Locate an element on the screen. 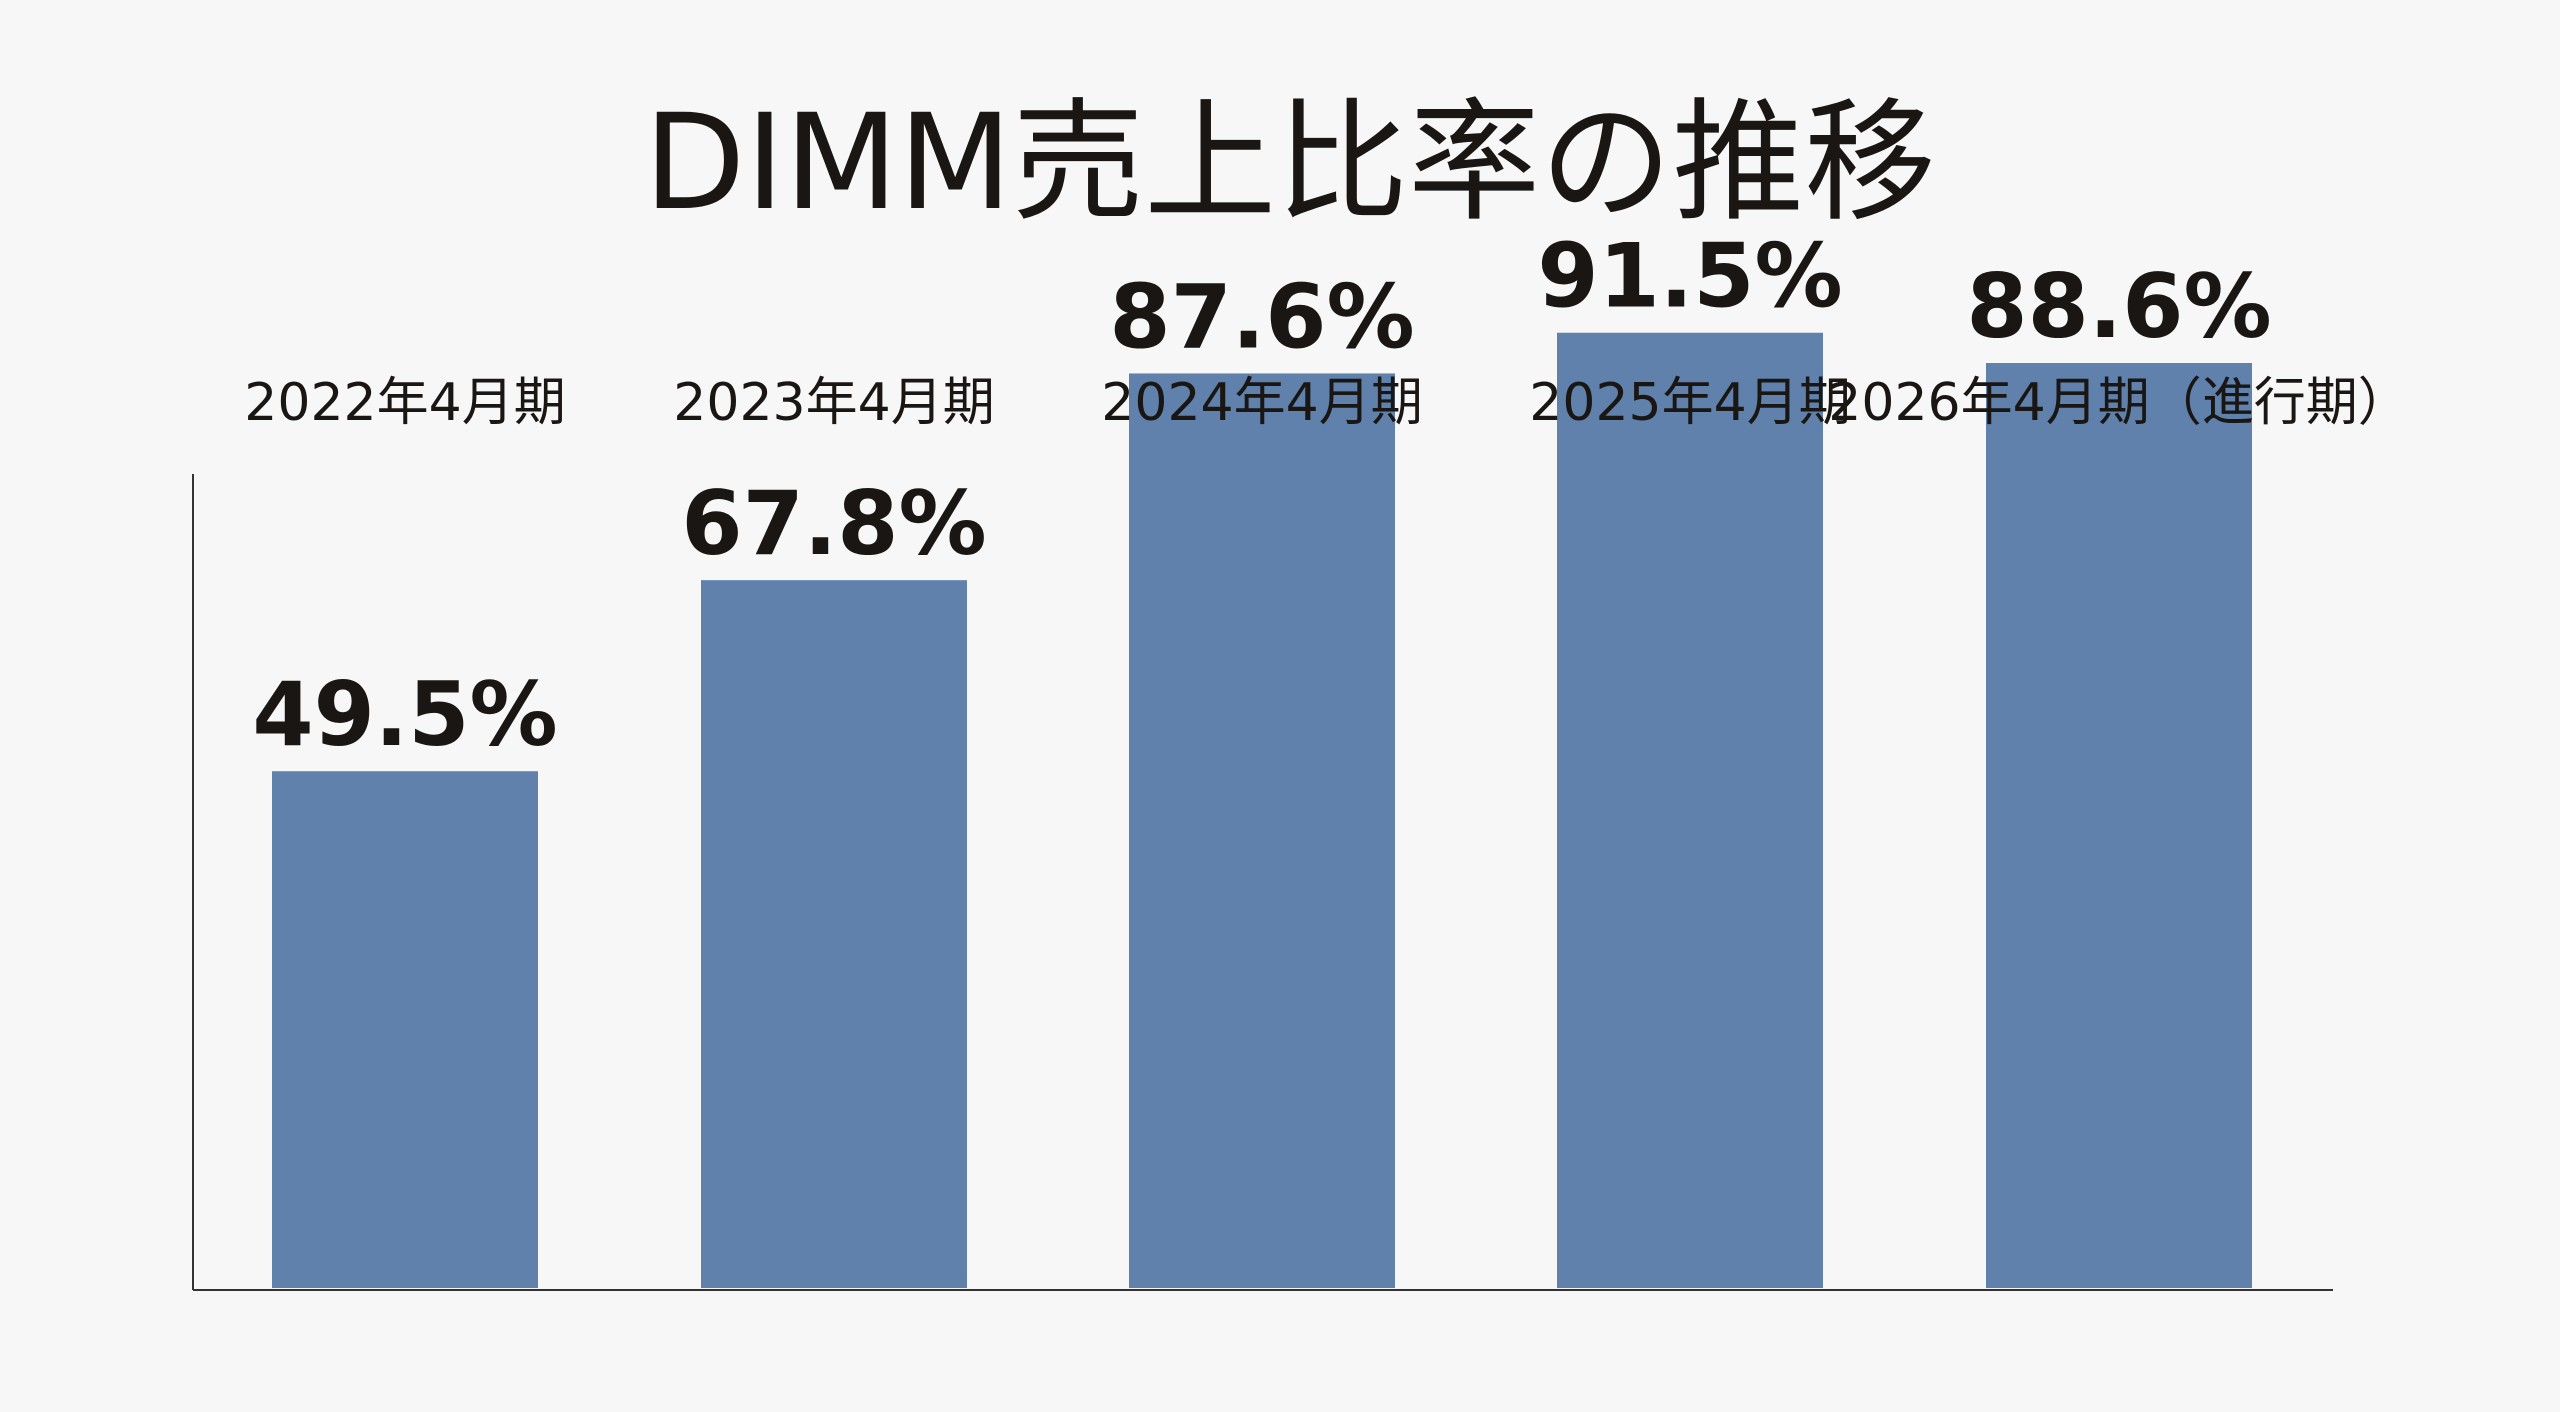 The image size is (2560, 1412). chart-title: DIMM売上比率の推移 is located at coordinates (1290, 163).